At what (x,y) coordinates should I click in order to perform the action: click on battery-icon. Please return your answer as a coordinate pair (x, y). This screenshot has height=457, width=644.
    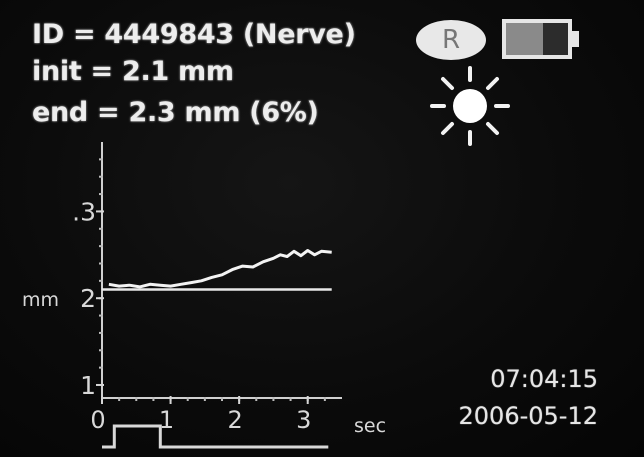
    Looking at the image, I should click on (537, 39).